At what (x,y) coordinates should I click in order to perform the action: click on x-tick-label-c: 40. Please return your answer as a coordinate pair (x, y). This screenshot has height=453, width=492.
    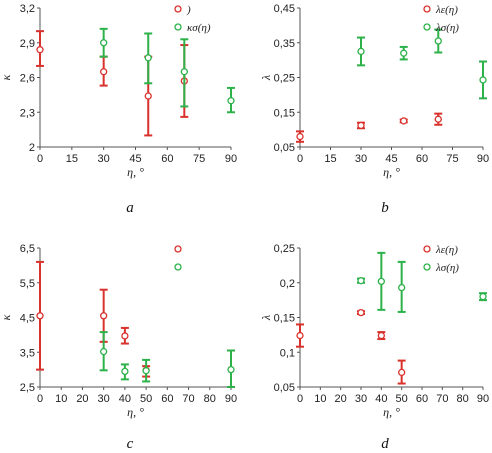
    Looking at the image, I should click on (125, 399).